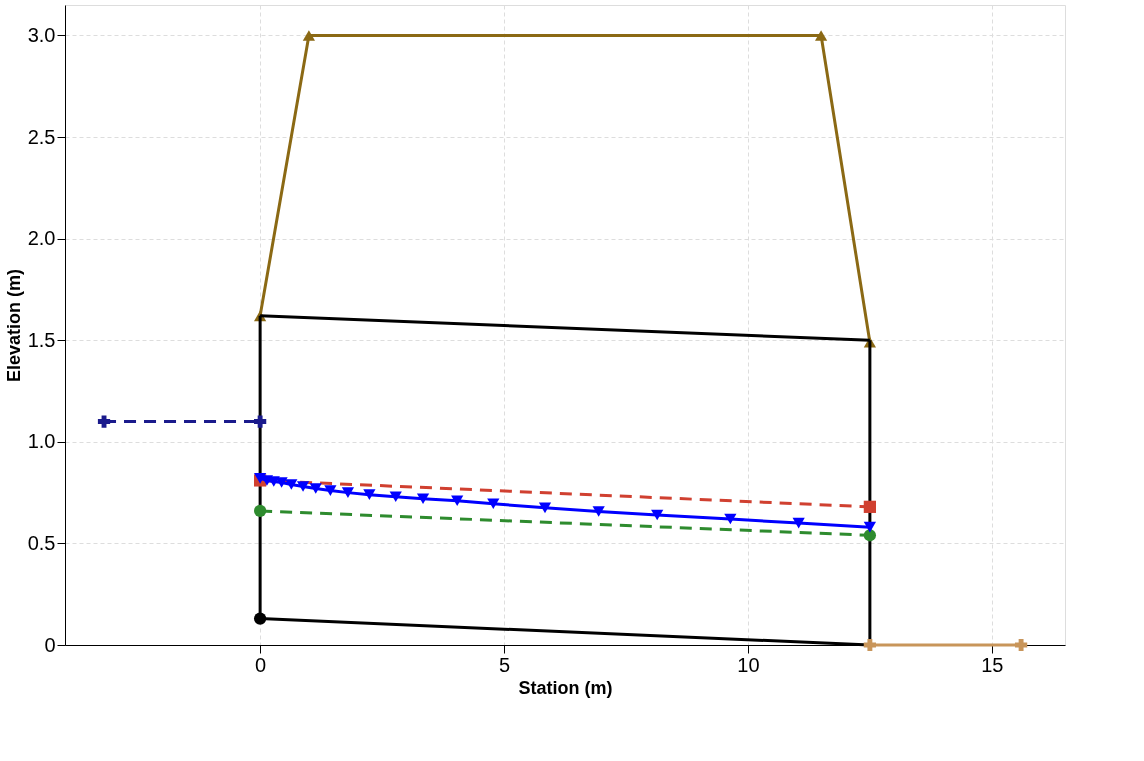  I want to click on y-axis-title: Elevation (m), so click(13, 325).